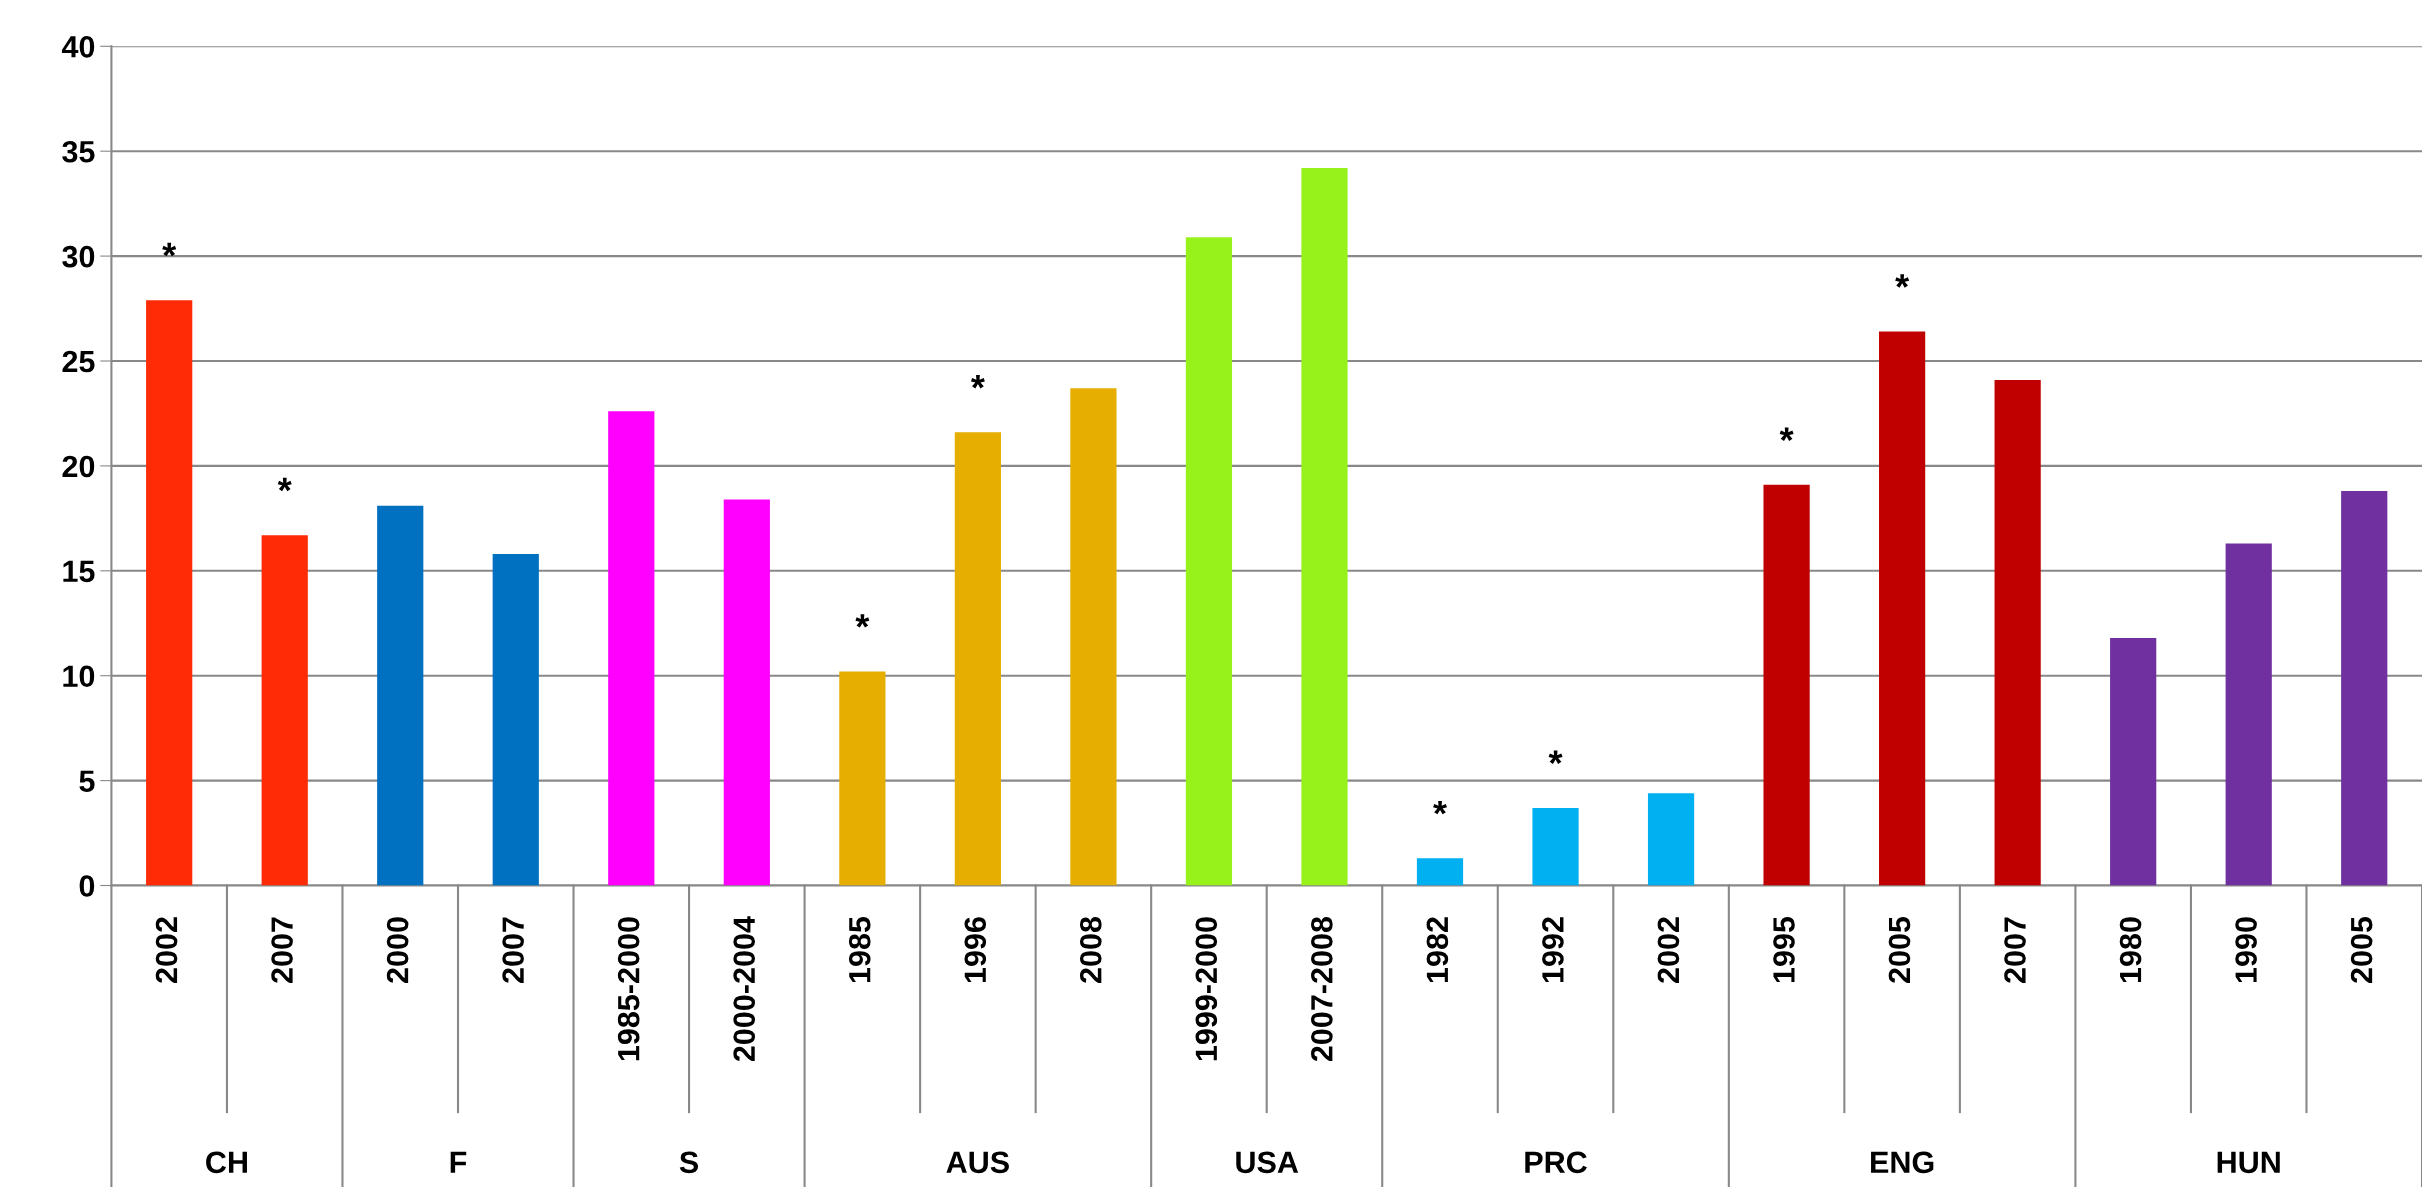  What do you see at coordinates (1090, 949) in the screenshot?
I see `x-tick-label: 2008` at bounding box center [1090, 949].